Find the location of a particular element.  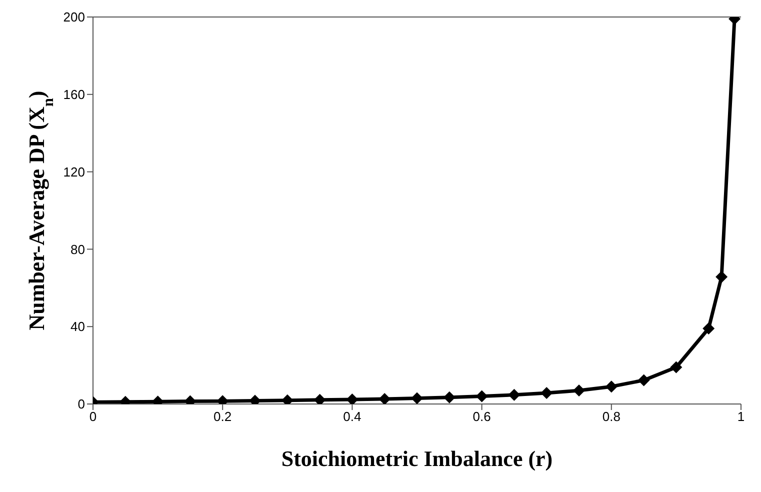

y-tick-label: 120 is located at coordinates (74, 172).